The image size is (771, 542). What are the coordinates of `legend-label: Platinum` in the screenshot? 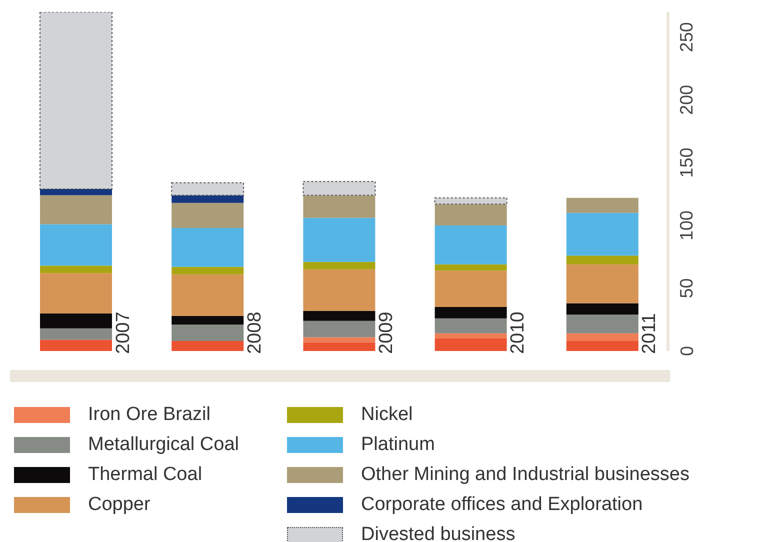 It's located at (398, 445).